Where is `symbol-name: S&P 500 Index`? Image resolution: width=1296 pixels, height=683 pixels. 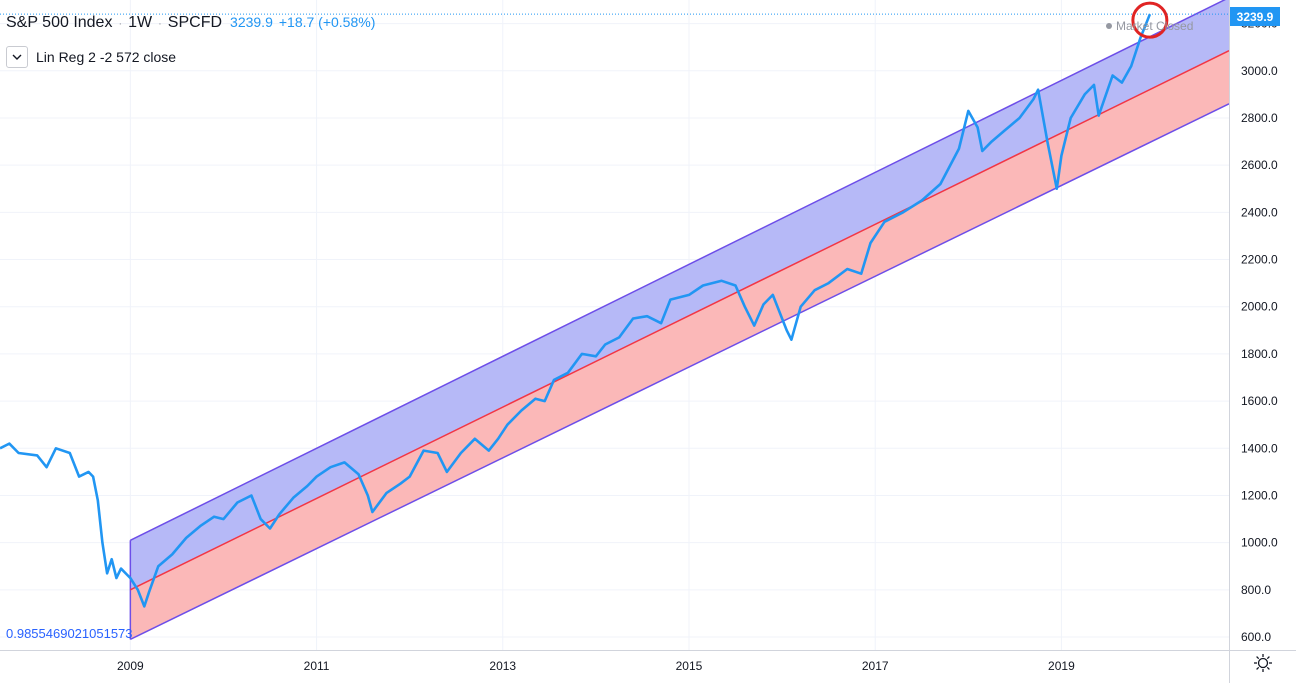
symbol-name: S&P 500 Index is located at coordinates (59, 22).